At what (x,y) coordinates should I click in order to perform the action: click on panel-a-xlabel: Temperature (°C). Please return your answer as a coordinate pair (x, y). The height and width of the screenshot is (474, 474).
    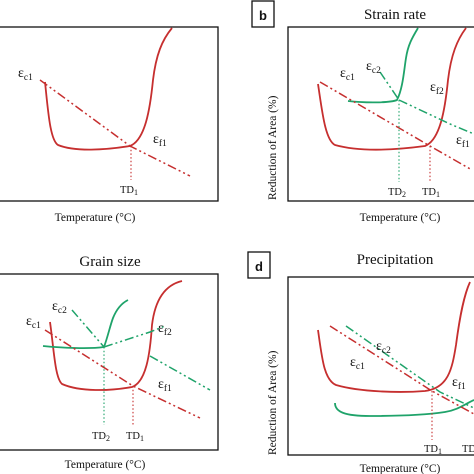
    Looking at the image, I should click on (95, 218).